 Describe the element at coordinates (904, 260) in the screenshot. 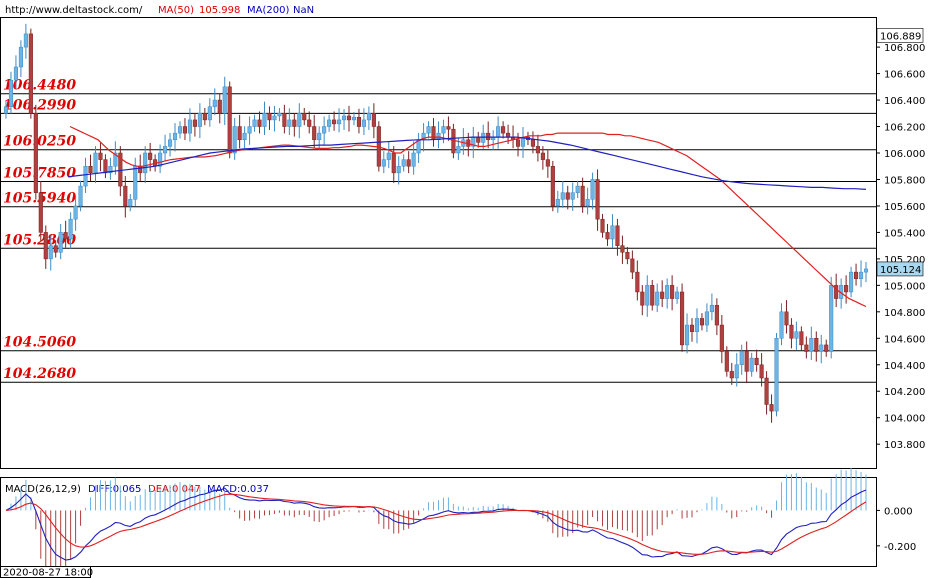

I see `price-tick-label: 105.200` at that location.